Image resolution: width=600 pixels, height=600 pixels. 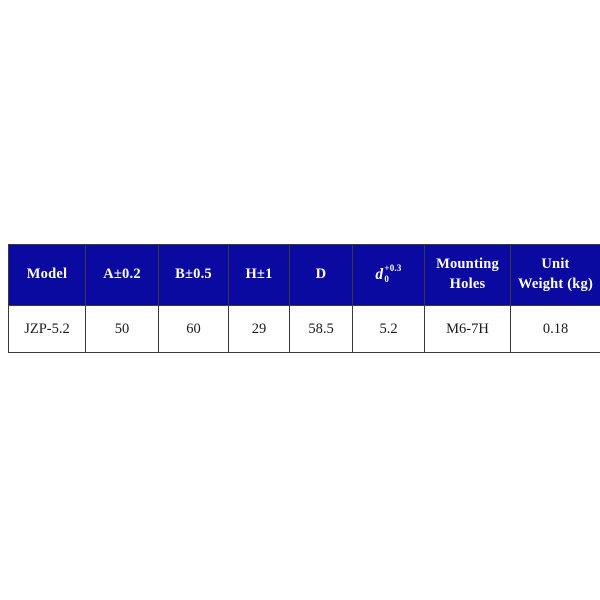 I want to click on column-header-b: B±0.5, so click(x=193, y=275).